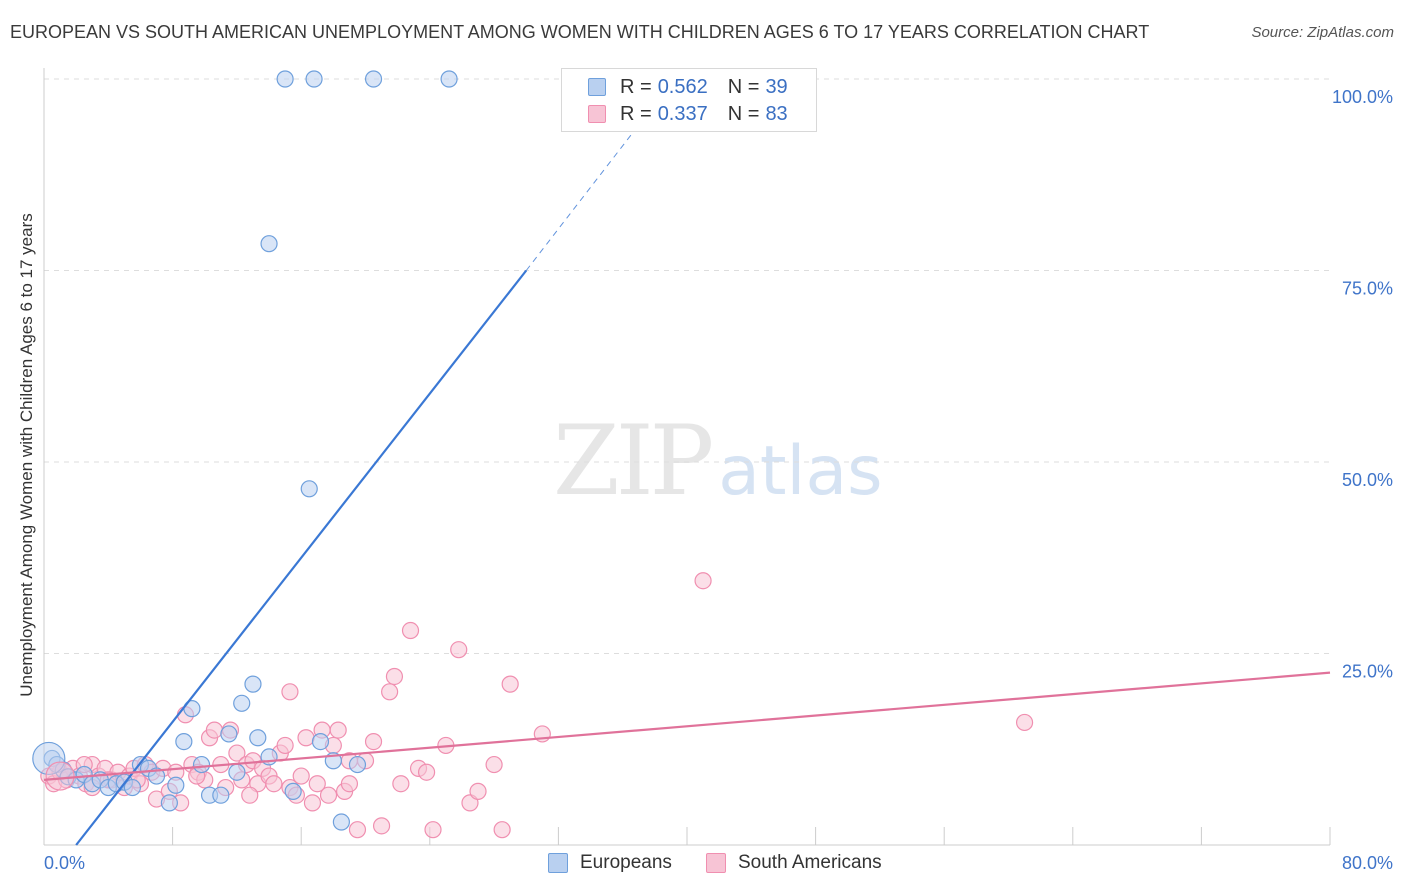  What do you see at coordinates (810, 862) in the screenshot?
I see `south-americans-legend-label: South Americans` at bounding box center [810, 862].